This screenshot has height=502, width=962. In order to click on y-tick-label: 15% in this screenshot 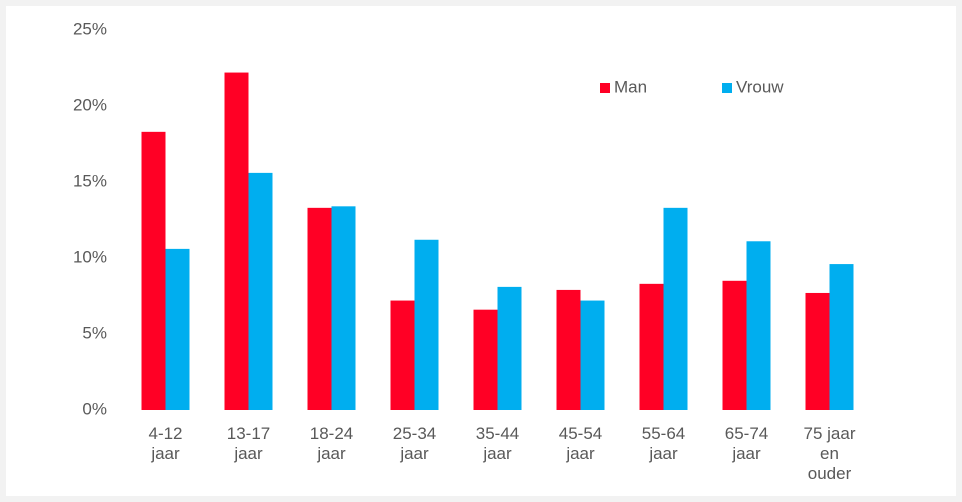, I will do `click(90, 180)`.